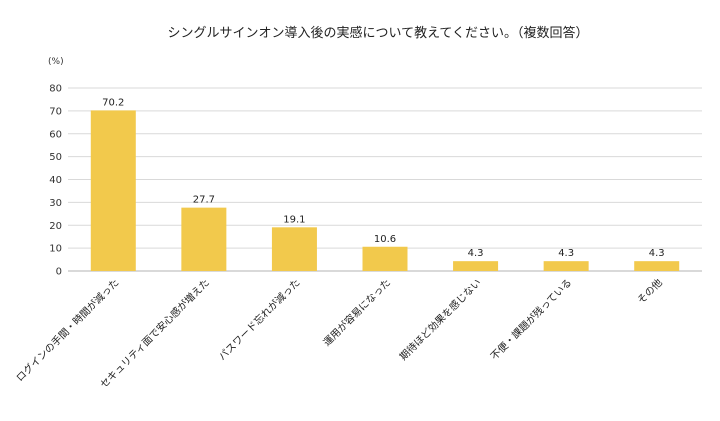 The width and height of the screenshot is (720, 421). I want to click on x-tick-label: 期待ほど効果を感じない, so click(440, 319).